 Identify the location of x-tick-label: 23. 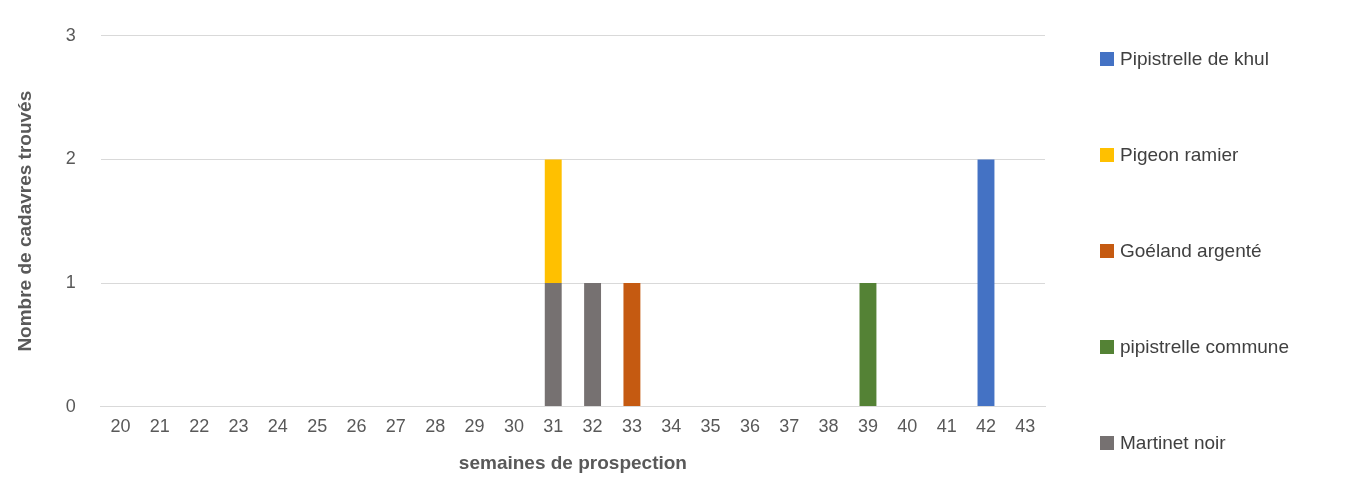
(238, 426).